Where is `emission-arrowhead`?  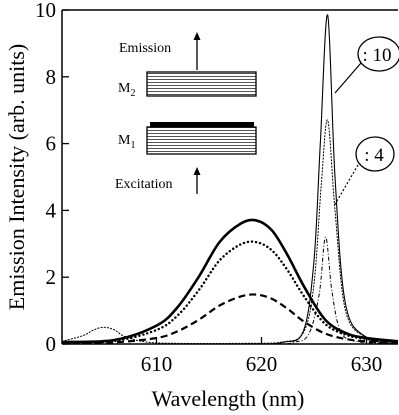 emission-arrowhead is located at coordinates (197, 36).